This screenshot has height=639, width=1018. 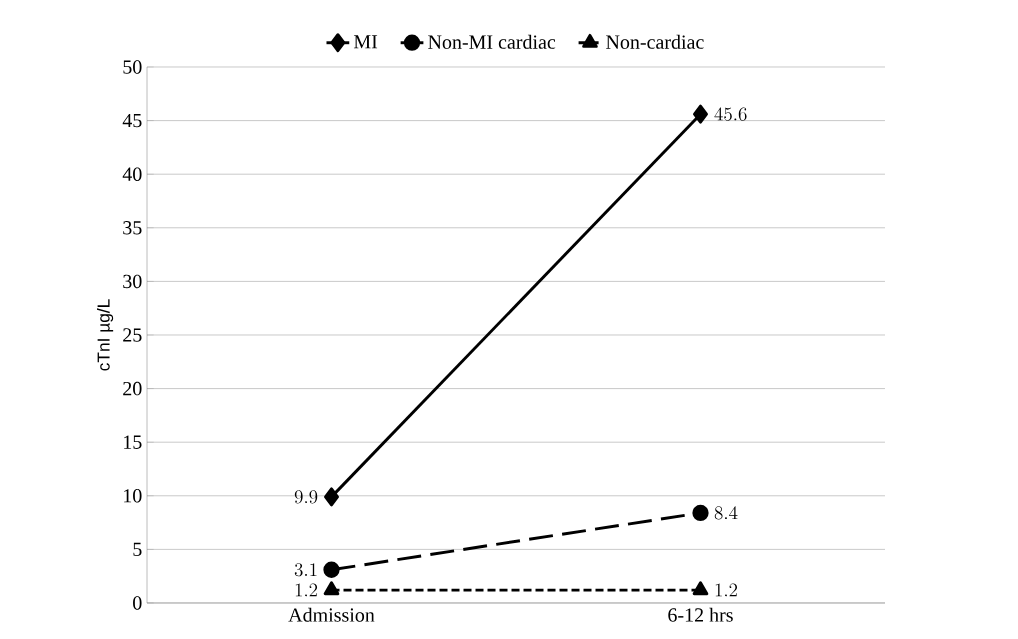 I want to click on legend-label: Non-MI cardiac, so click(x=492, y=41).